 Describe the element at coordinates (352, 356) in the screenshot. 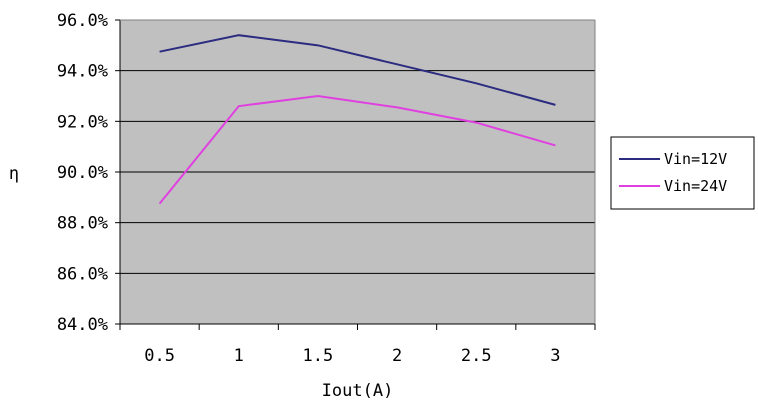

I see `x-tick-labels: 0.5 1 1.5 2 2.5 3` at that location.